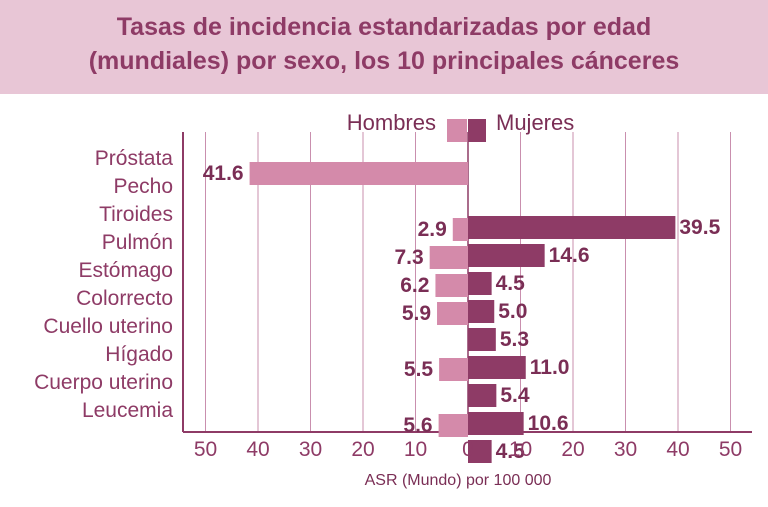 The height and width of the screenshot is (507, 768). What do you see at coordinates (223, 173) in the screenshot?
I see `value-label-hombres-prostata: 41.6` at bounding box center [223, 173].